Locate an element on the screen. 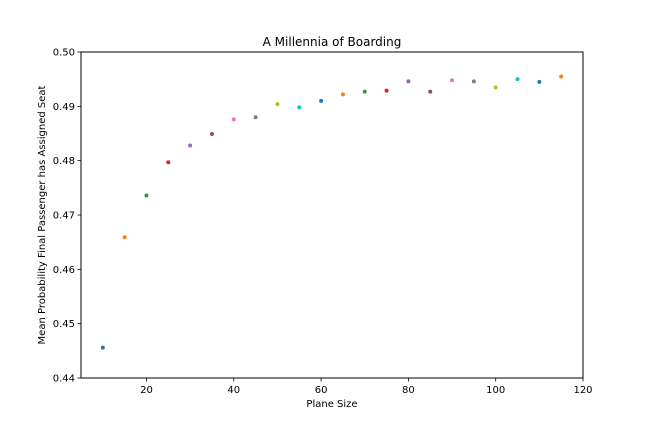 Image resolution: width=648 pixels, height=432 pixels. y-tick-label: 0.46 is located at coordinates (64, 270).